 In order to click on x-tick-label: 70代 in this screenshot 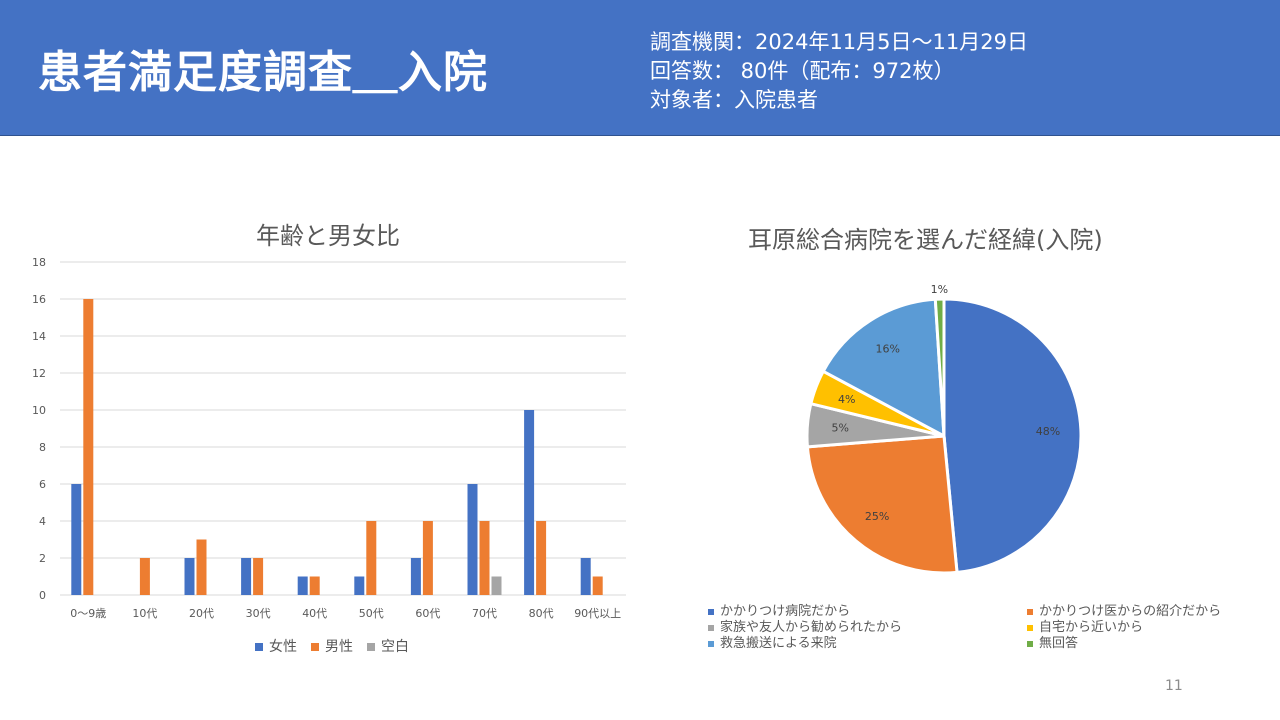, I will do `click(484, 613)`.